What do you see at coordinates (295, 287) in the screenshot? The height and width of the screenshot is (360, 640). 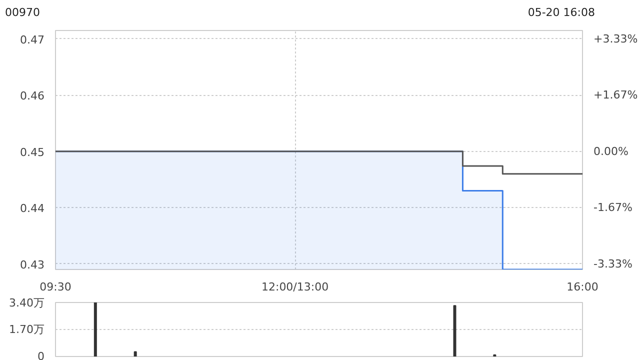 I see `x-tick-label: 12:00/13:00` at bounding box center [295, 287].